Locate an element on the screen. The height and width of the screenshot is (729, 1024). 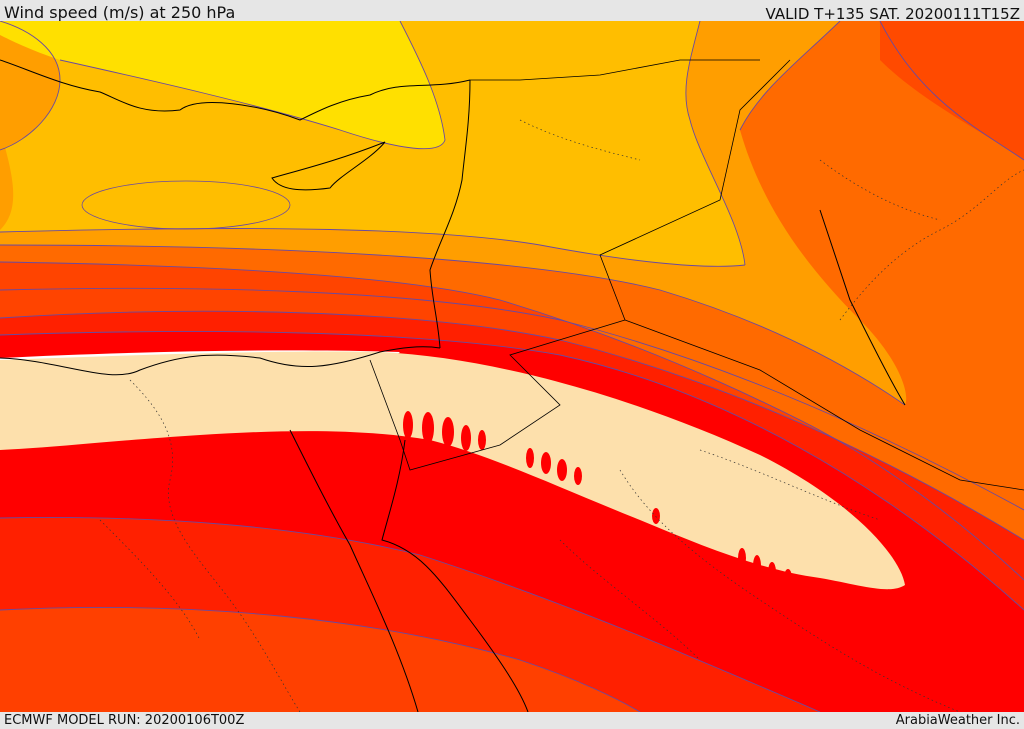
band-red-orange-ne is located at coordinates (952, 90).